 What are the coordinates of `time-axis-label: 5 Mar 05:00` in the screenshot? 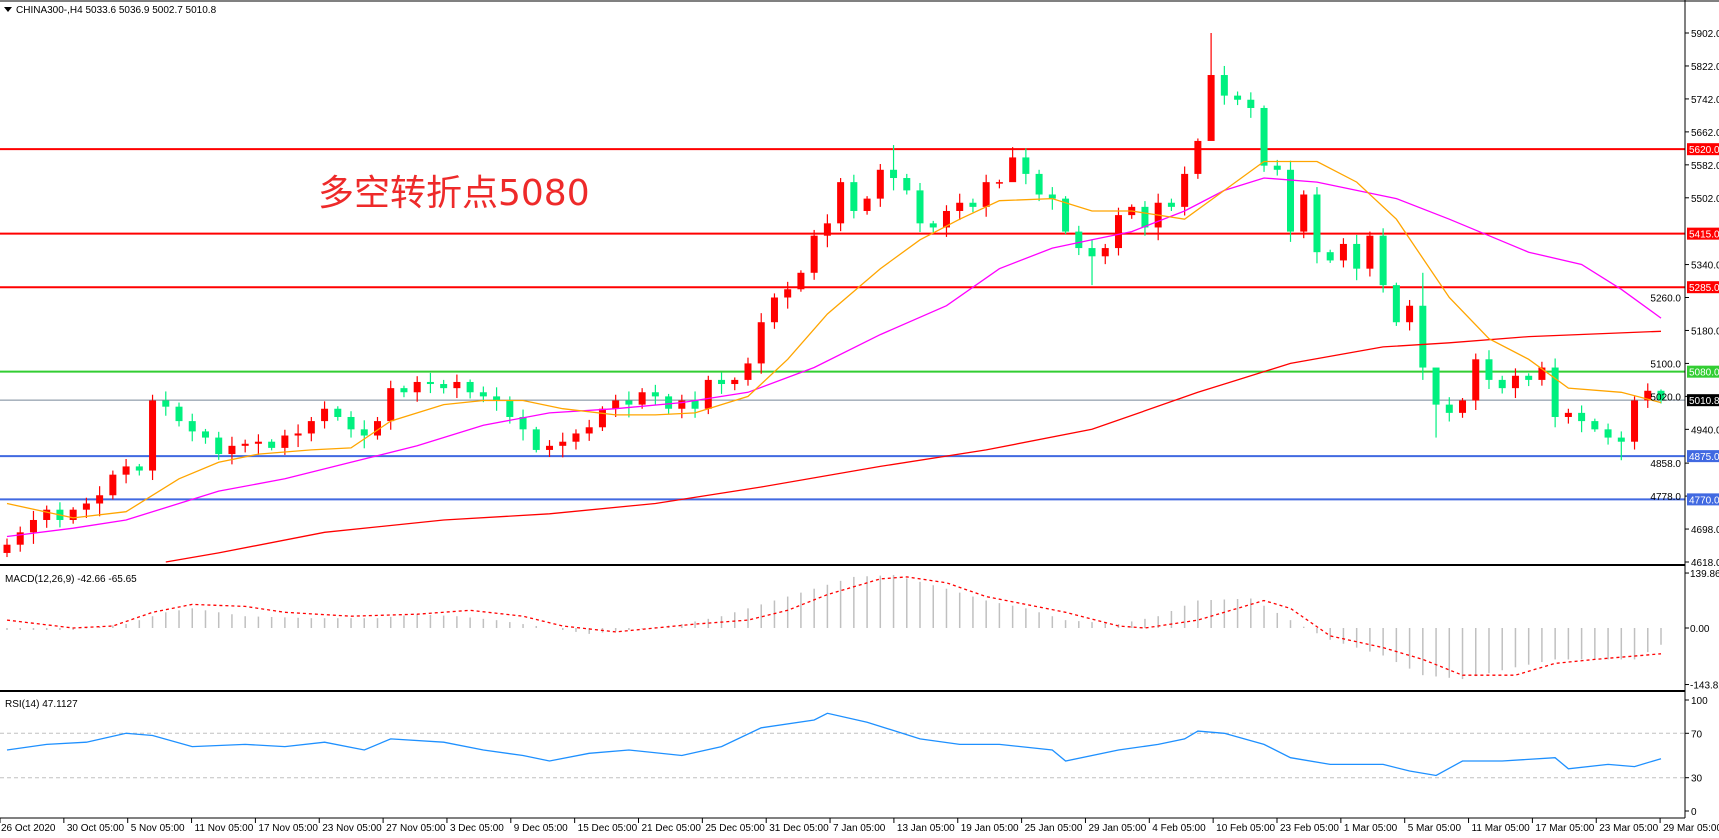 It's located at (1435, 828).